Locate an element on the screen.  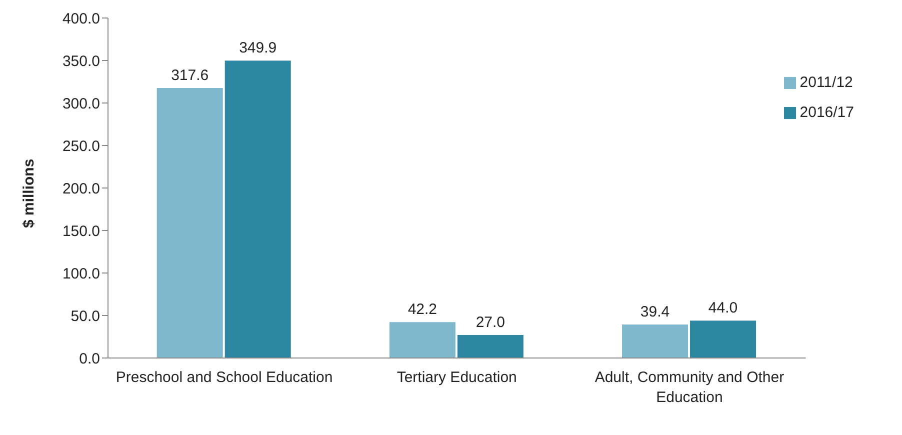
x-tick-label: Adult, Community and Other Education is located at coordinates (689, 387).